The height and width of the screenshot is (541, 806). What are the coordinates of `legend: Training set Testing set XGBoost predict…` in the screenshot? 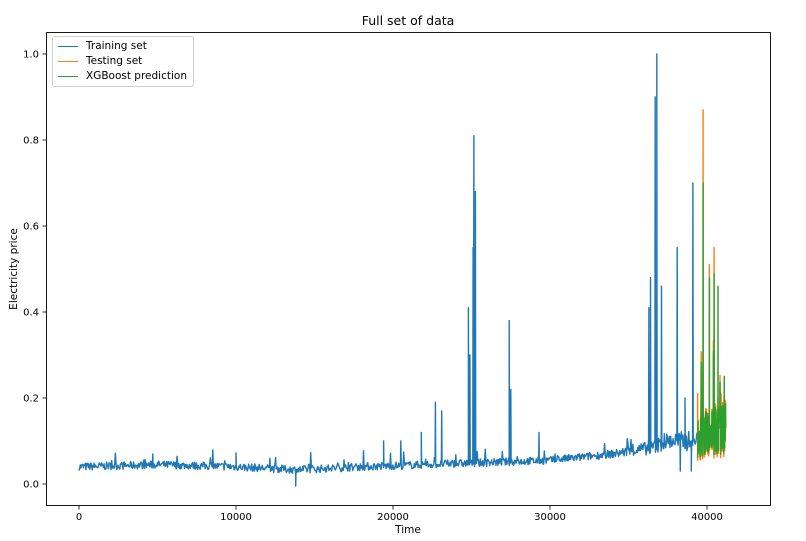 It's located at (123, 61).